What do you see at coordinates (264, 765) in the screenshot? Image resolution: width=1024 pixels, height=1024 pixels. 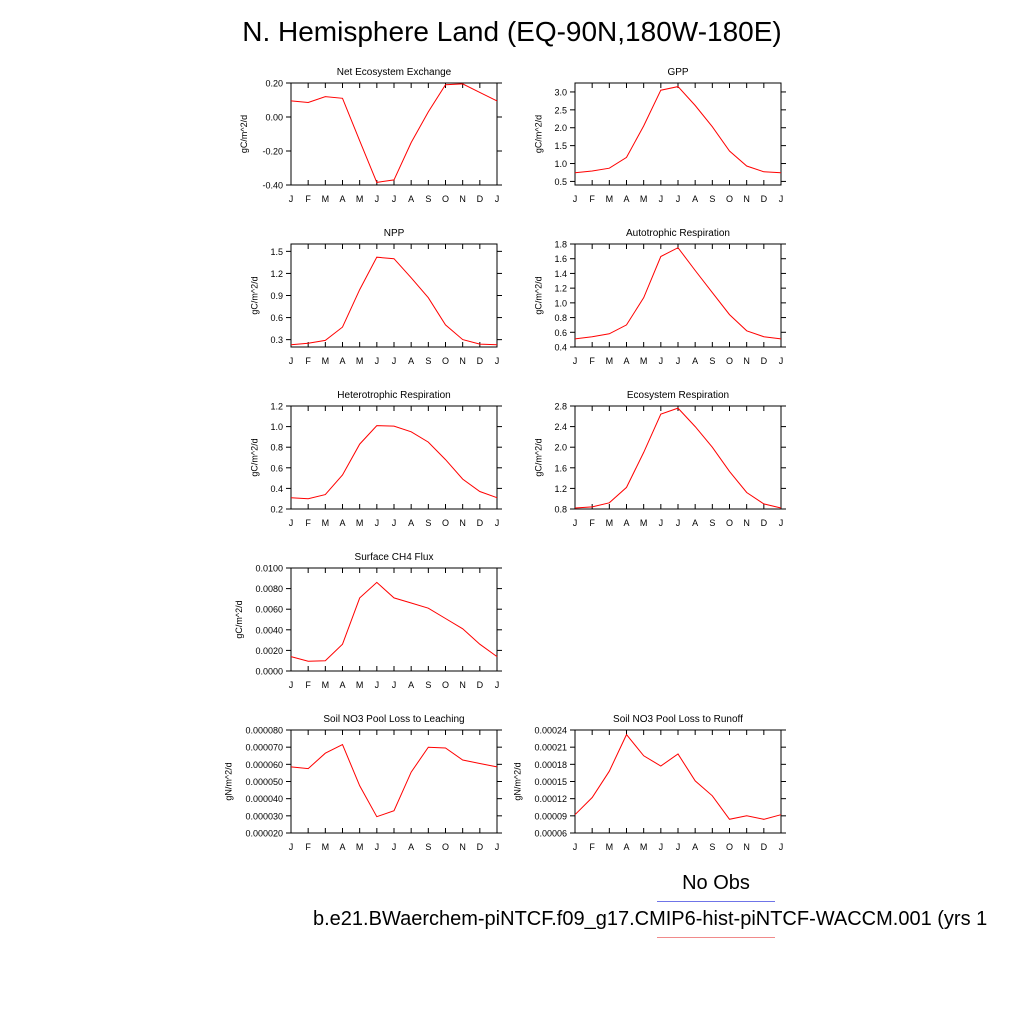 I see `y-tick-label: 0.000060` at bounding box center [264, 765].